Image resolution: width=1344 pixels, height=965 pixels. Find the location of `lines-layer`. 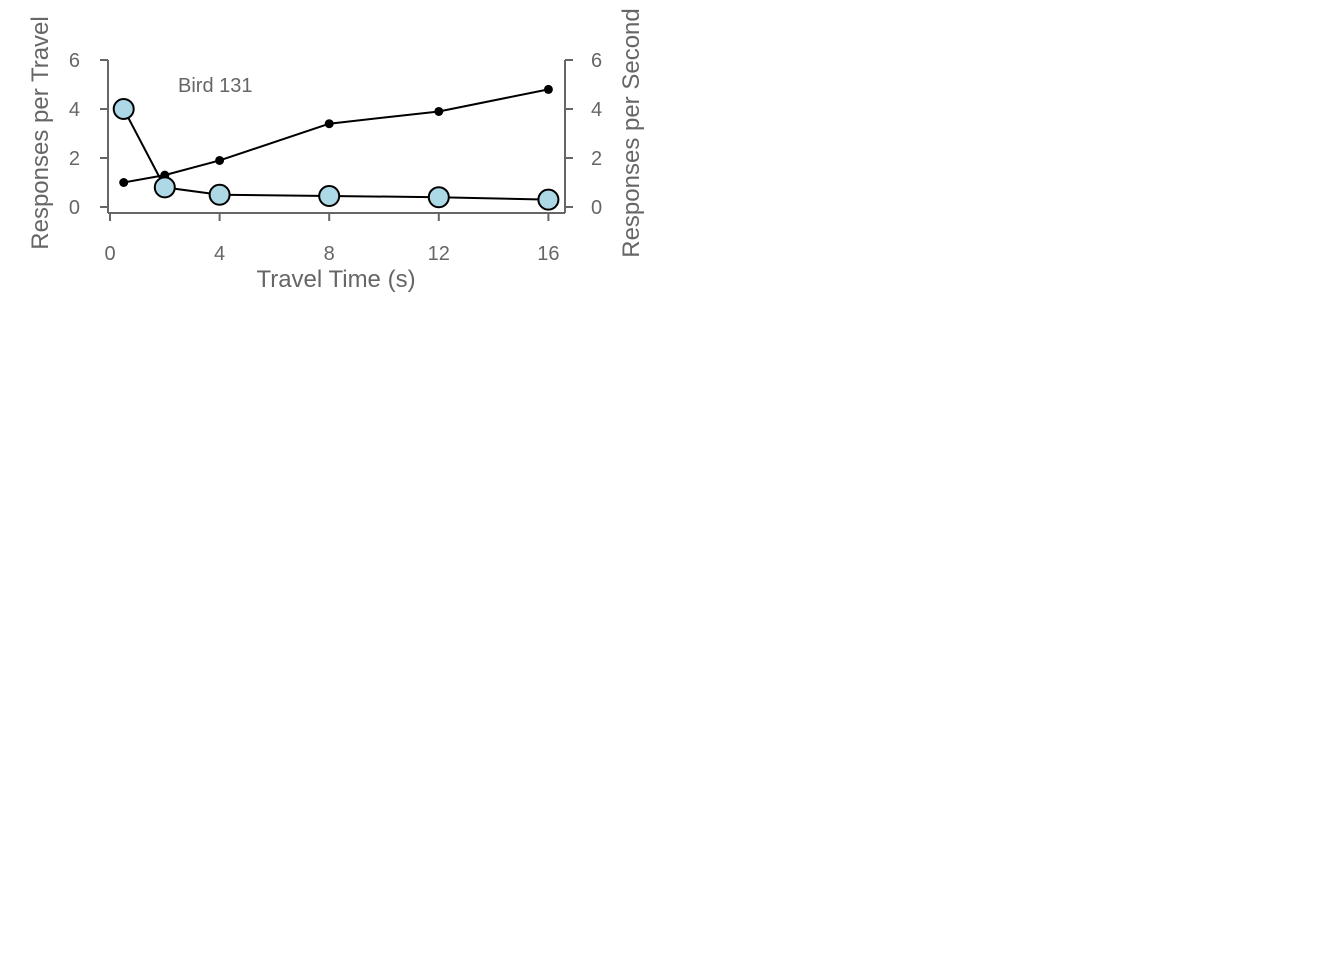

lines-layer is located at coordinates (335, 144).